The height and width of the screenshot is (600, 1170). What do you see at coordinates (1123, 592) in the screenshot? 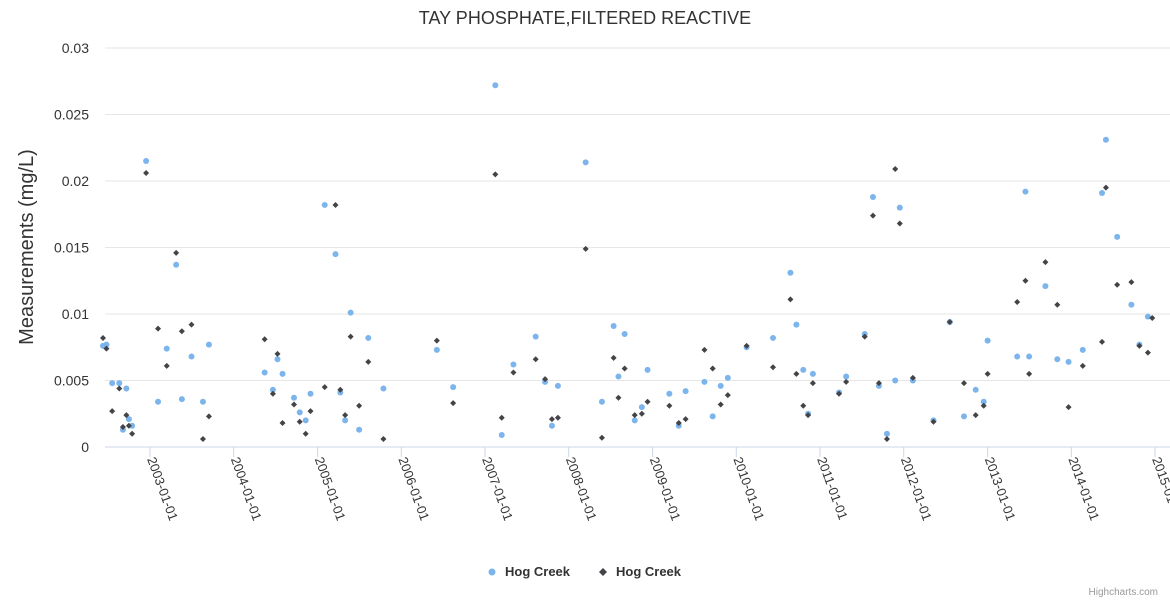
I see `highcharts-credit: Highcharts.com` at bounding box center [1123, 592].